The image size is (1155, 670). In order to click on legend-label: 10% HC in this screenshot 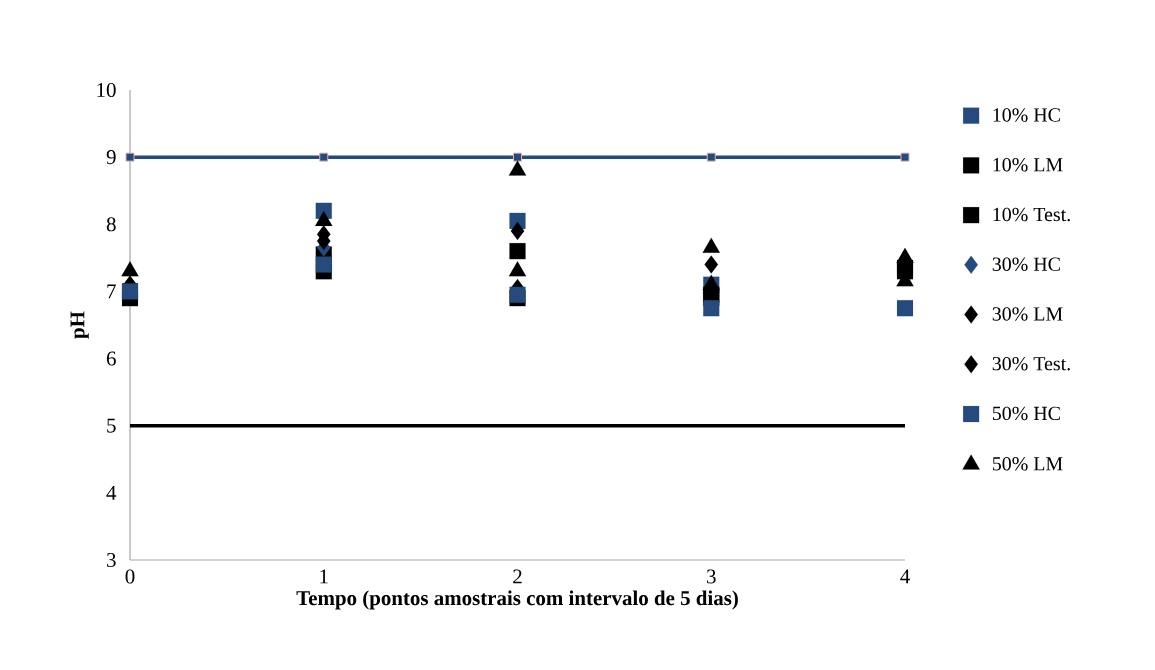, I will do `click(1026, 115)`.